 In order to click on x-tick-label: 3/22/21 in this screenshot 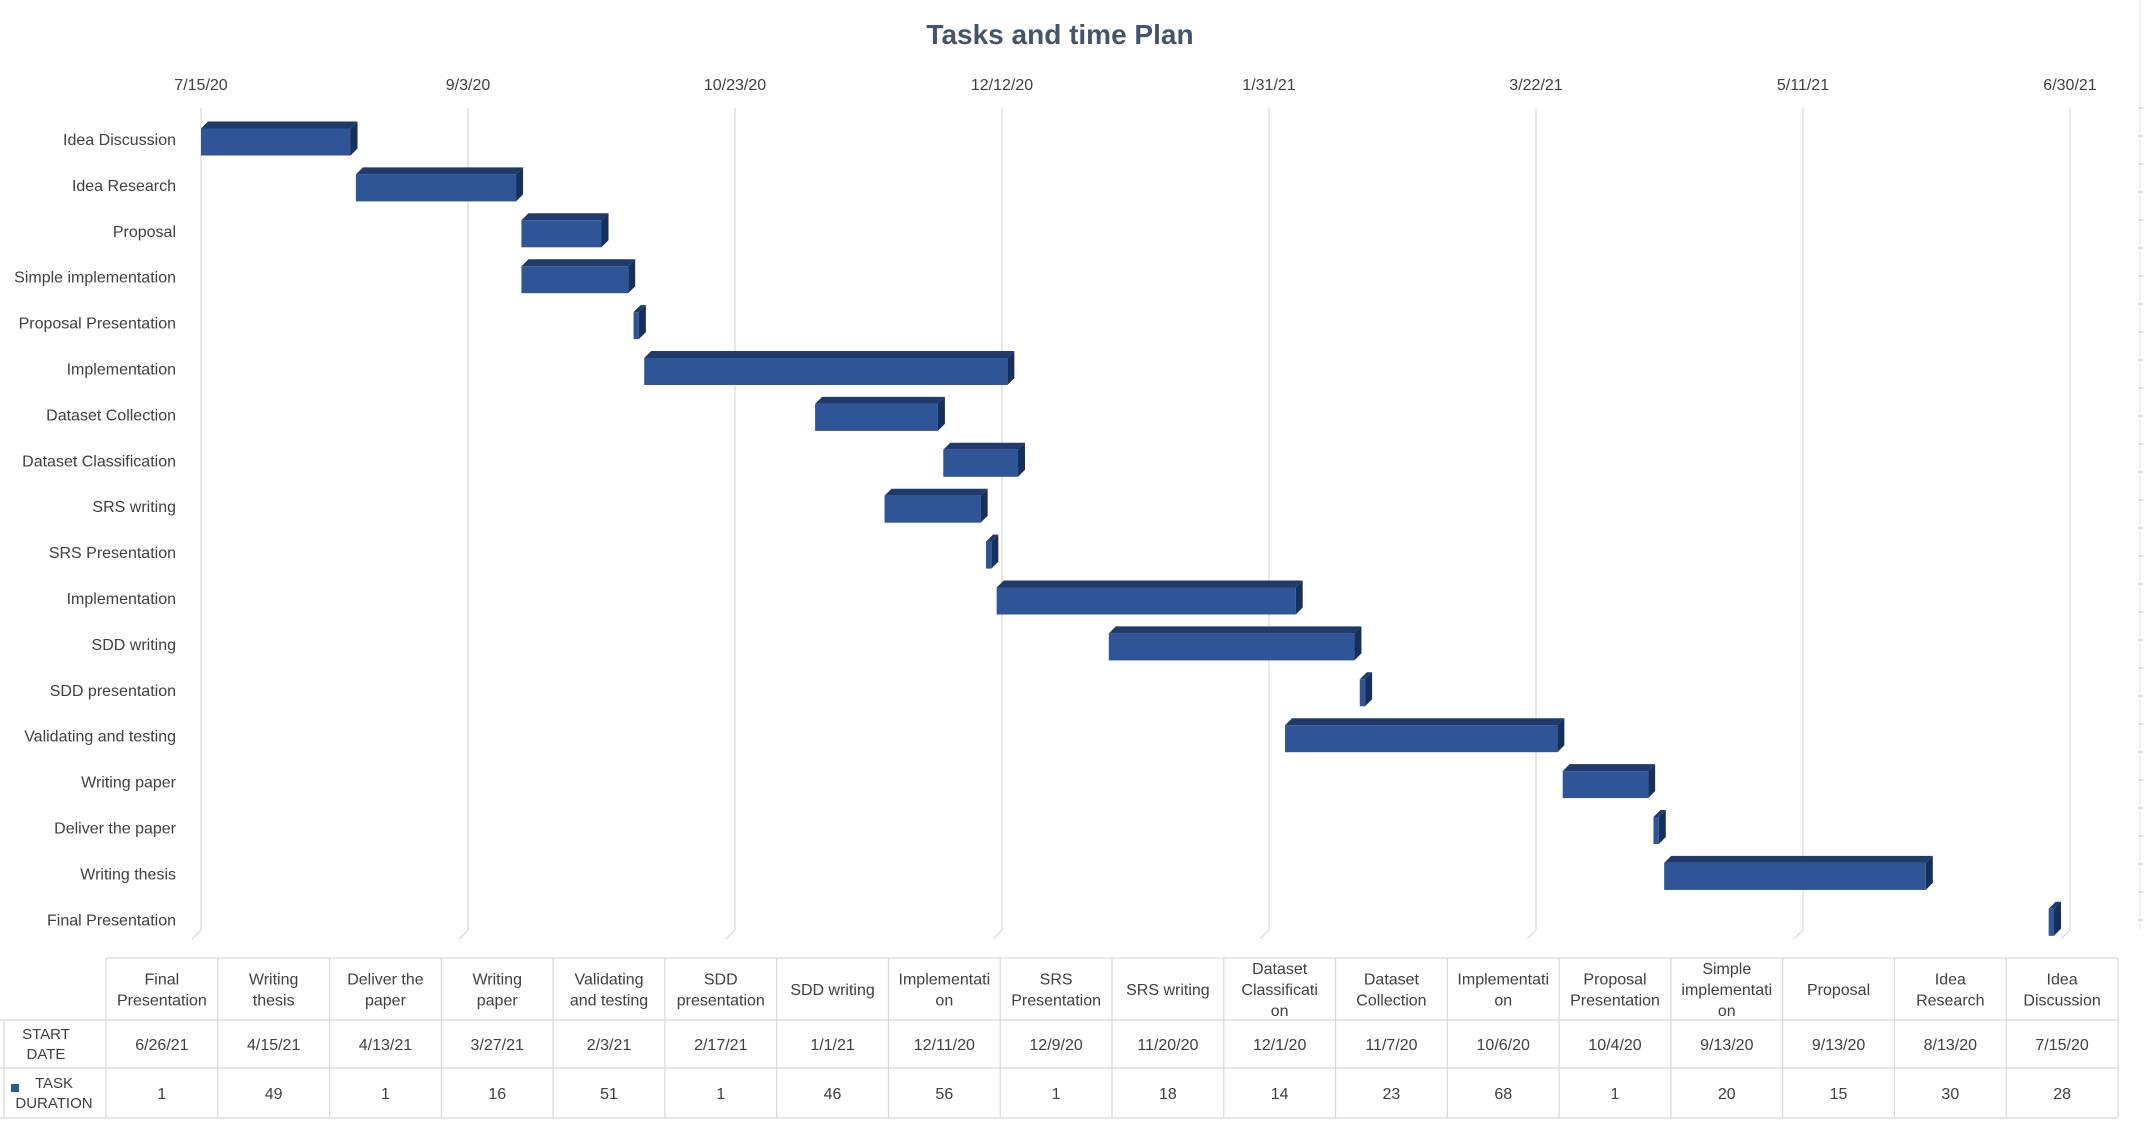, I will do `click(1535, 85)`.